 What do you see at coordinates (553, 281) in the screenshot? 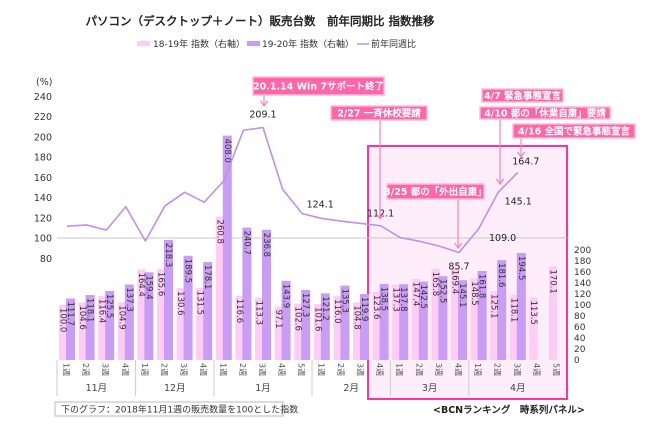
I see `bar-label-18-19: 170.1` at bounding box center [553, 281].